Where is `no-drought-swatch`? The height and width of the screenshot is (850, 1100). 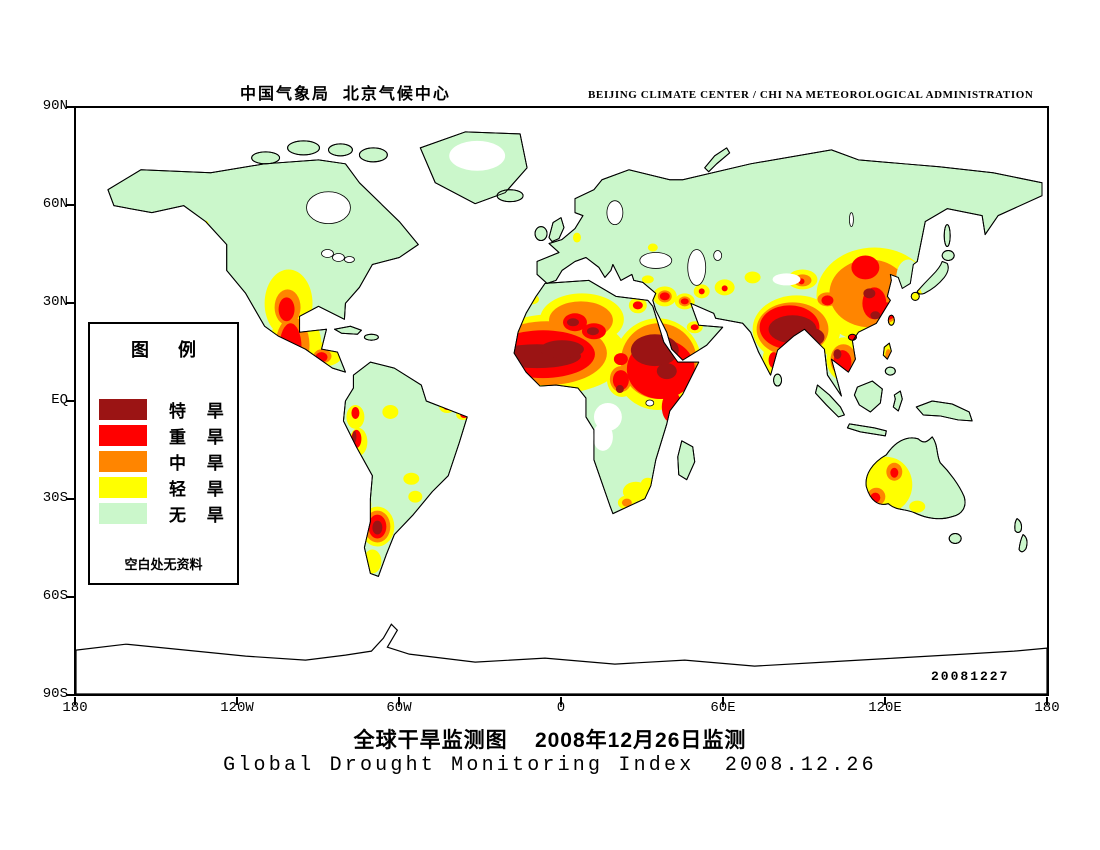
no-drought-swatch is located at coordinates (123, 513).